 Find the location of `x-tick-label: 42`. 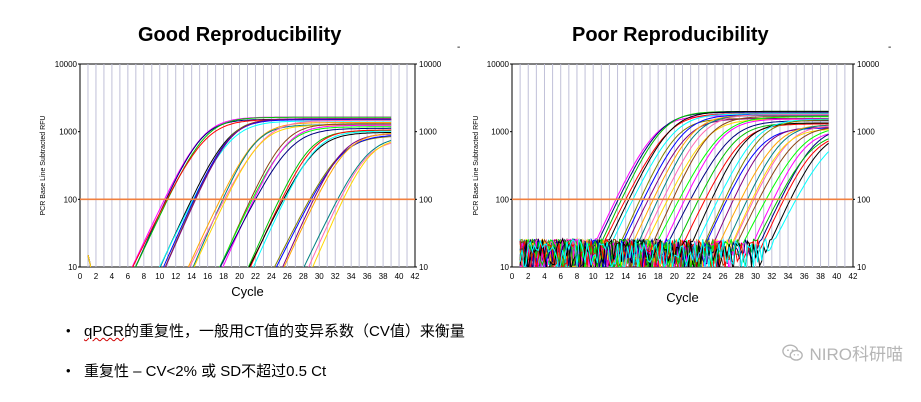

x-tick-label: 42 is located at coordinates (415, 276).